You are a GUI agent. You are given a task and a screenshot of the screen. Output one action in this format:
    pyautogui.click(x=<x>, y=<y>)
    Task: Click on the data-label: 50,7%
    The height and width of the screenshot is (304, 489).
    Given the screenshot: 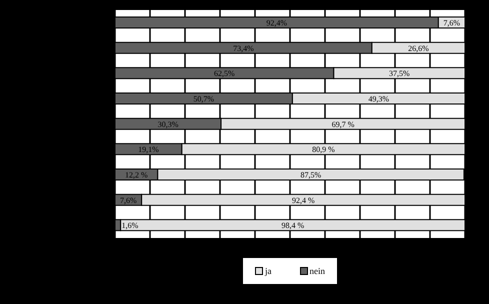 What is the action you would take?
    pyautogui.click(x=203, y=99)
    